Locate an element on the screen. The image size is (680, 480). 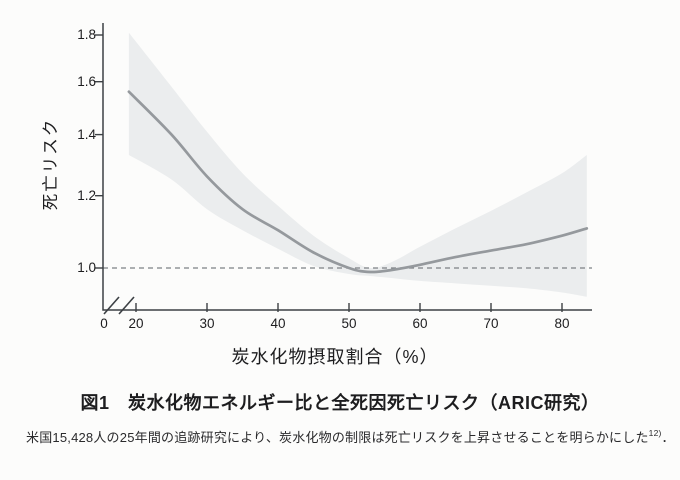
x-tick-label: 50 is located at coordinates (349, 323).